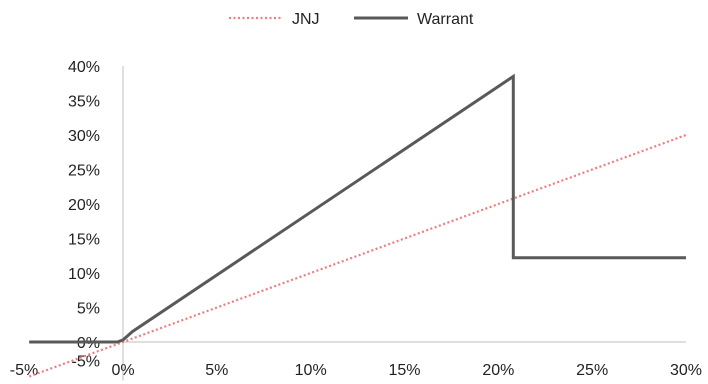 The height and width of the screenshot is (384, 708). What do you see at coordinates (445, 19) in the screenshot?
I see `legend-label: Warrant` at bounding box center [445, 19].